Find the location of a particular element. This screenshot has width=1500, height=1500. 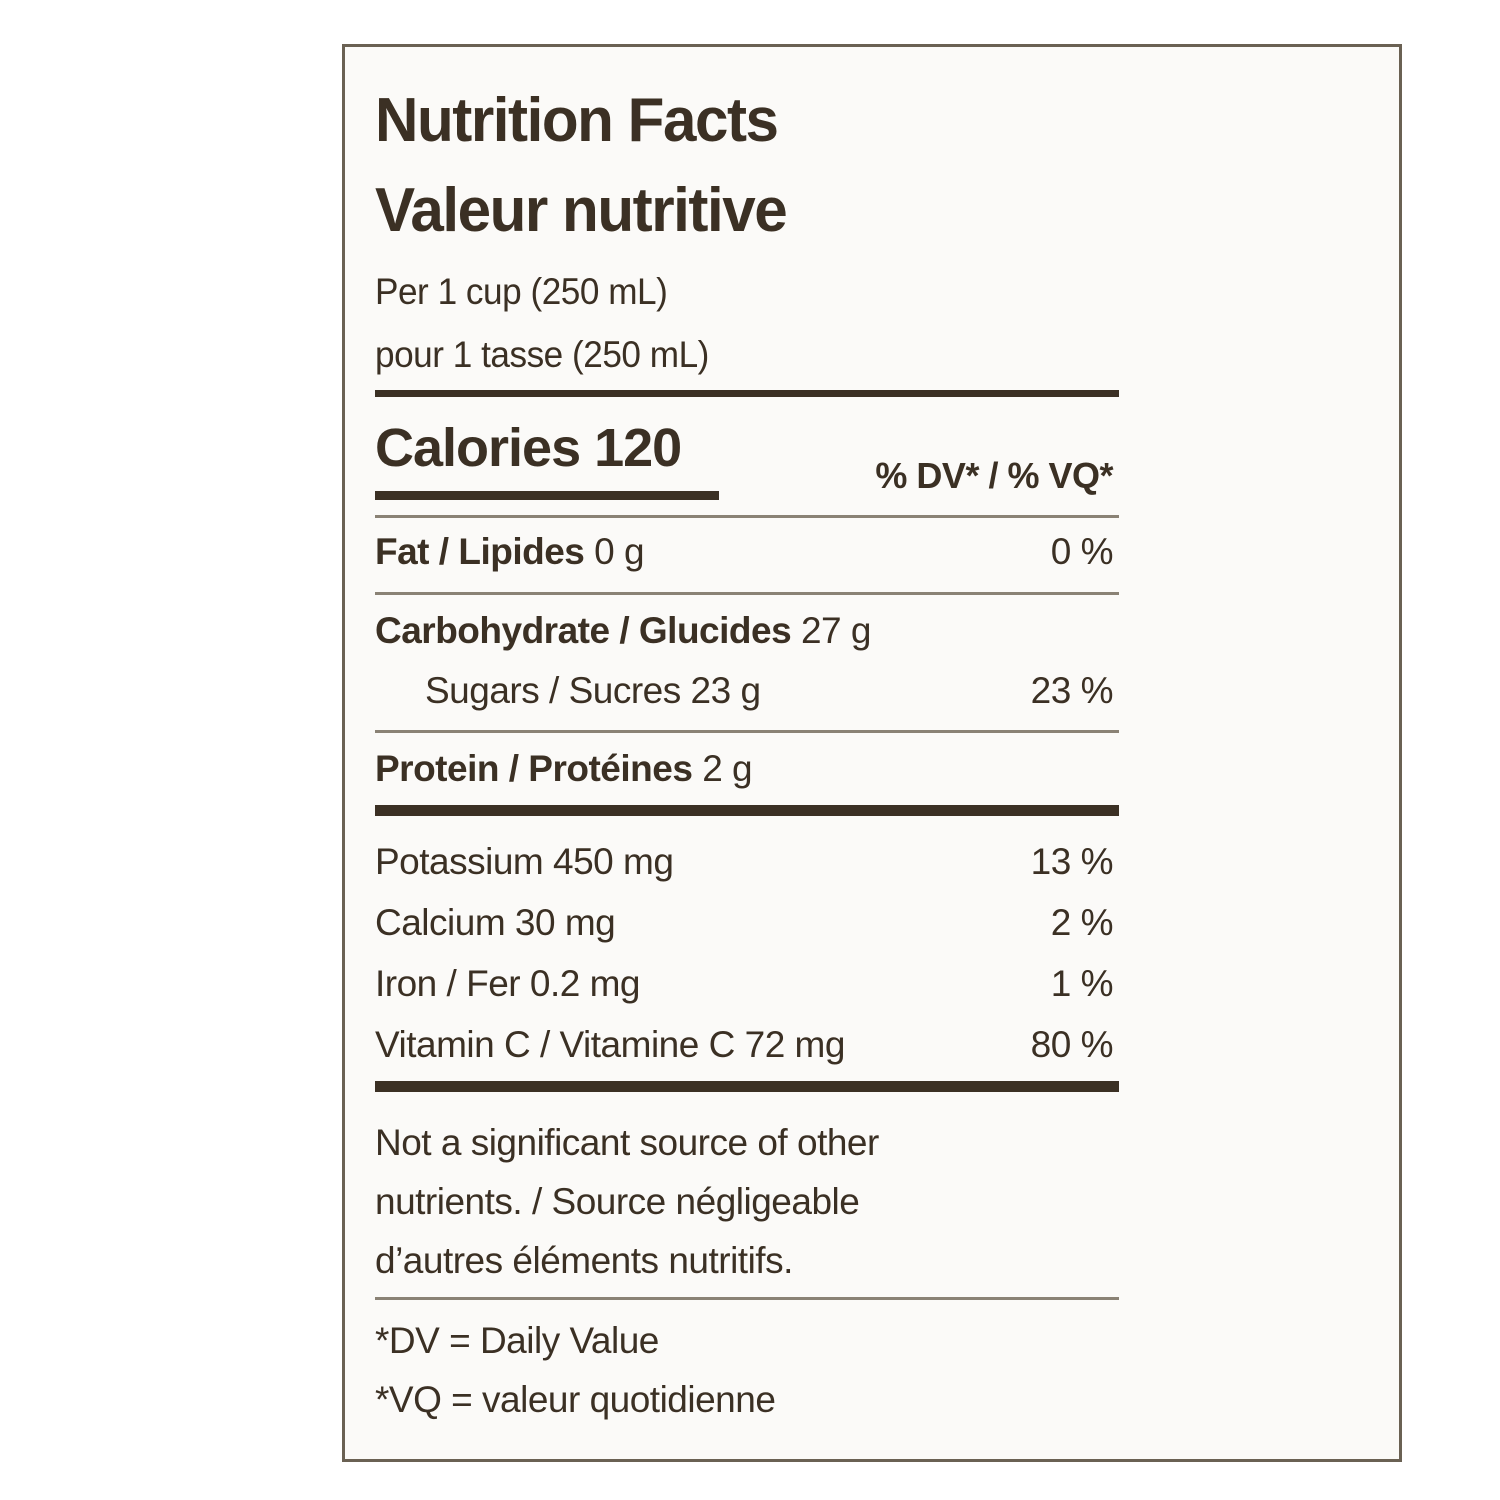

vitamin-c-row: Vitamin C / Vitamine C 72 mg is located at coordinates (610, 1044).